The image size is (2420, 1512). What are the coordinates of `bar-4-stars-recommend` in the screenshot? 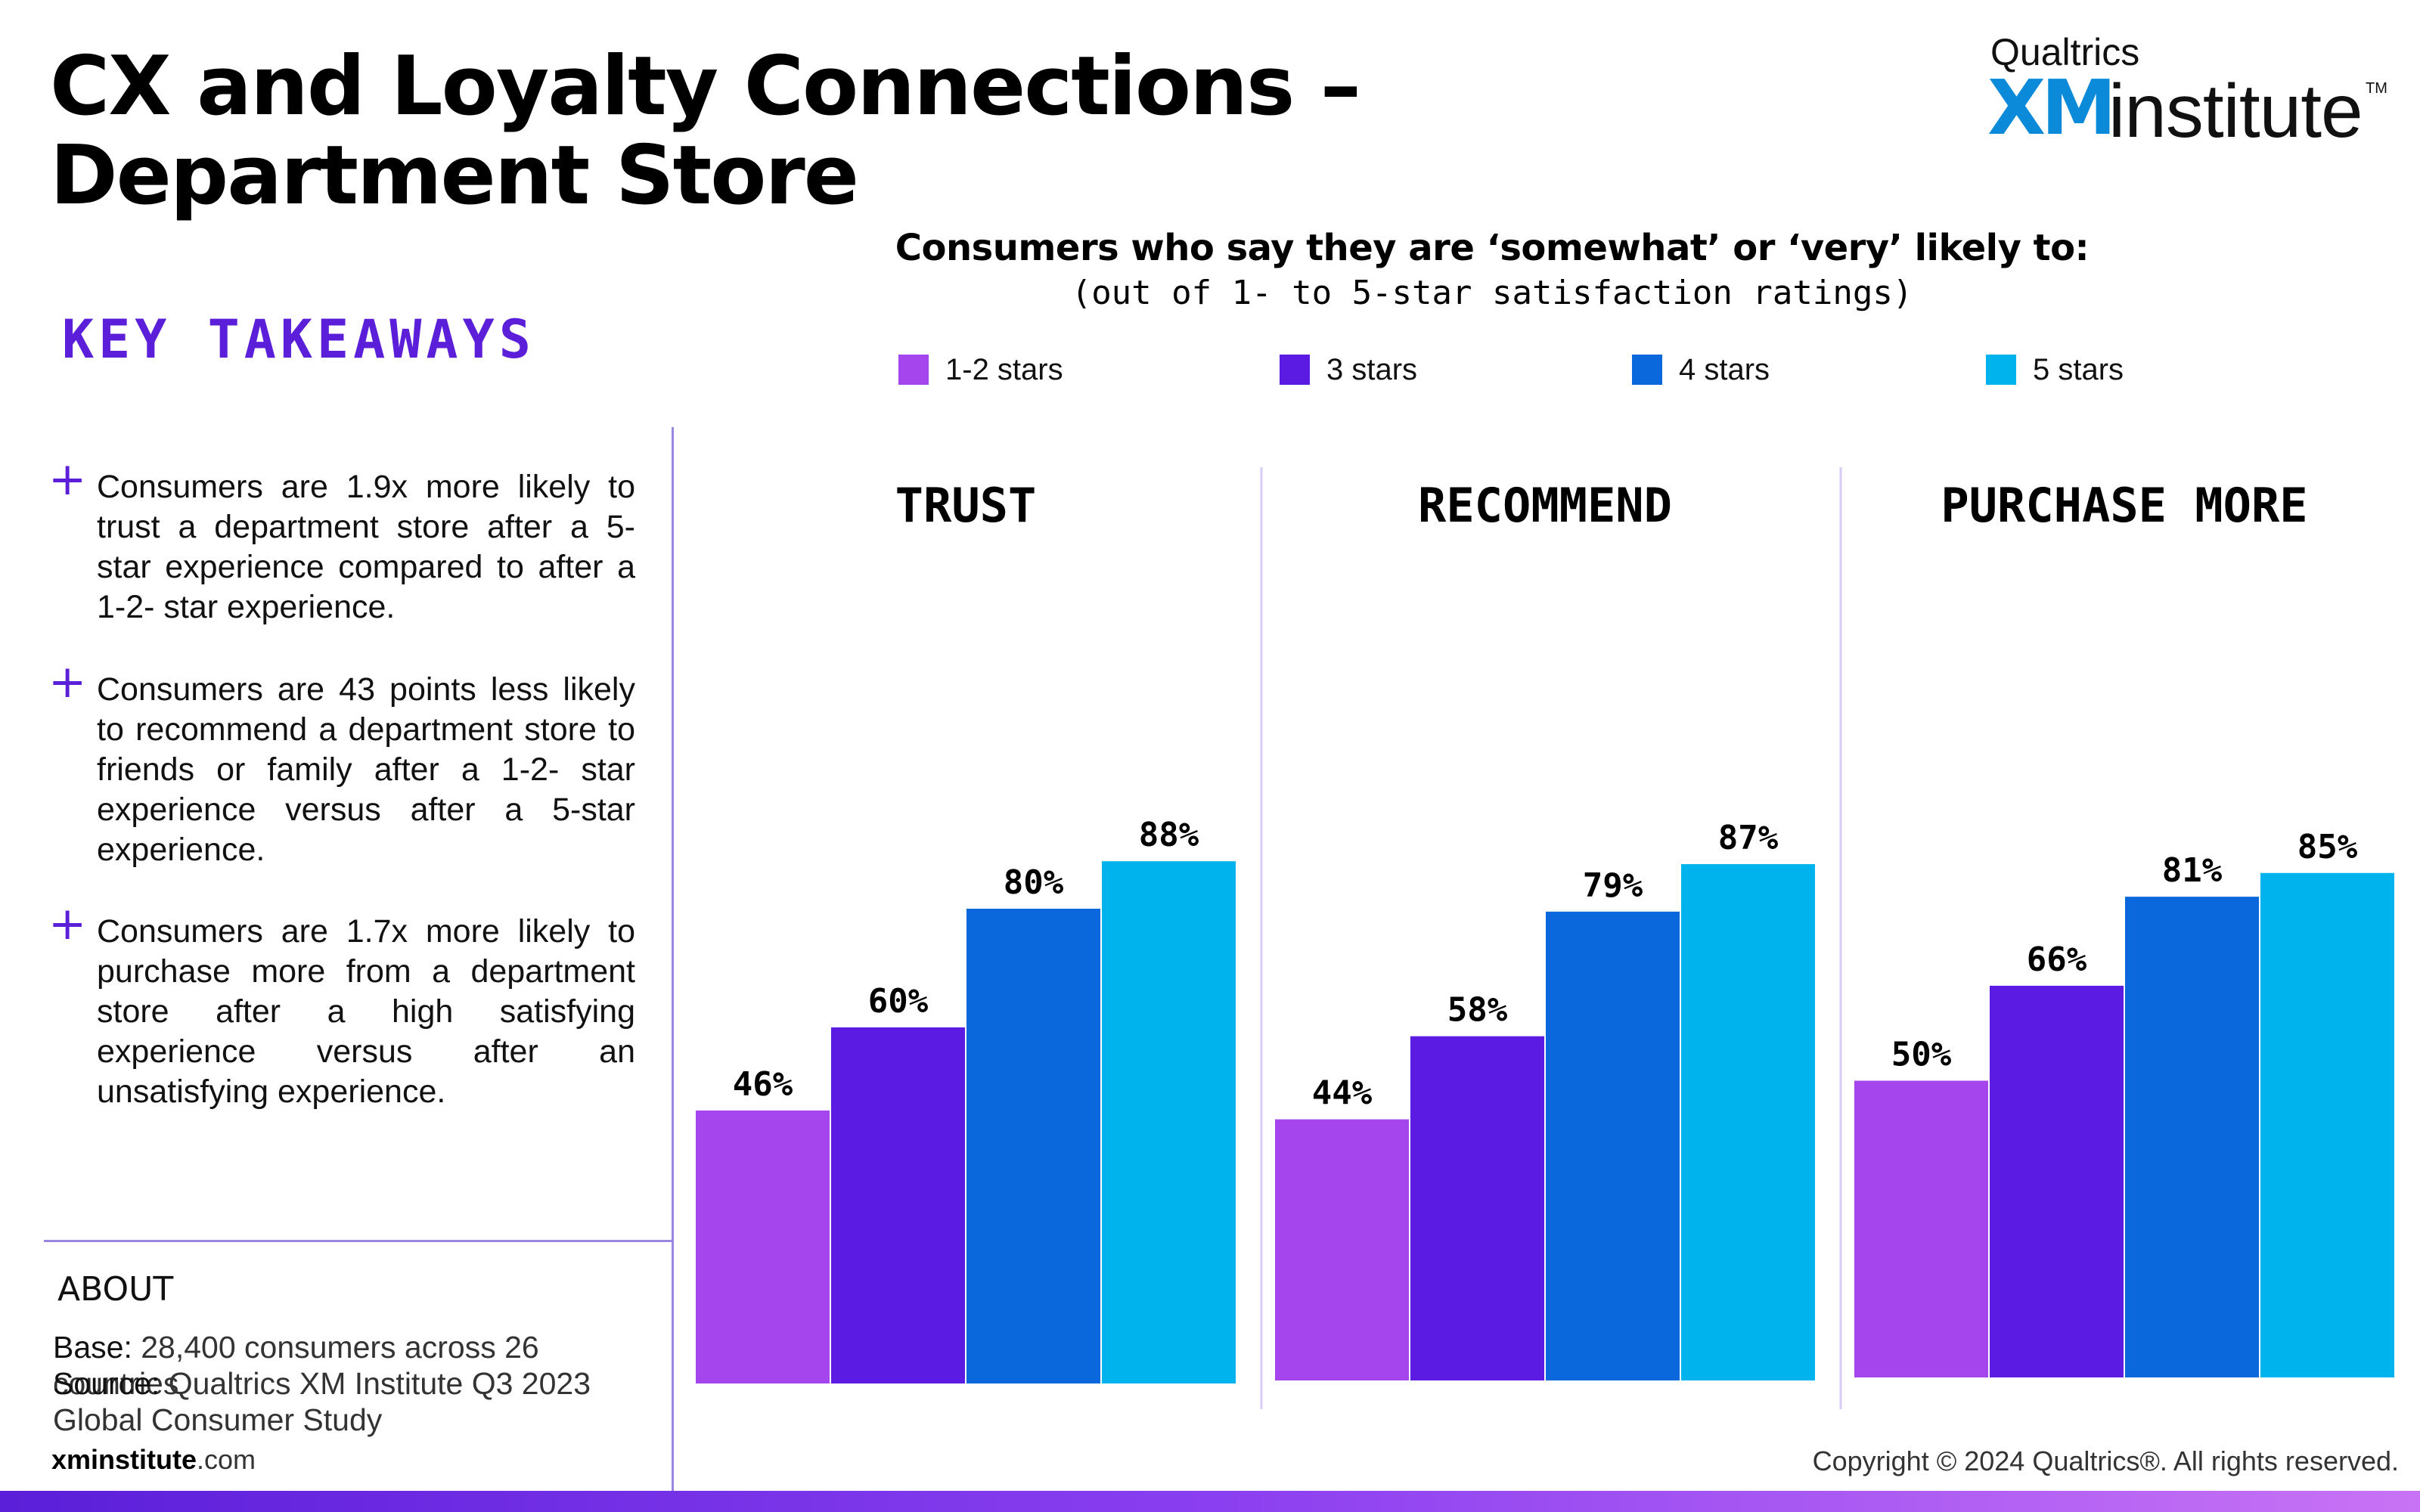 It's located at (1613, 1145).